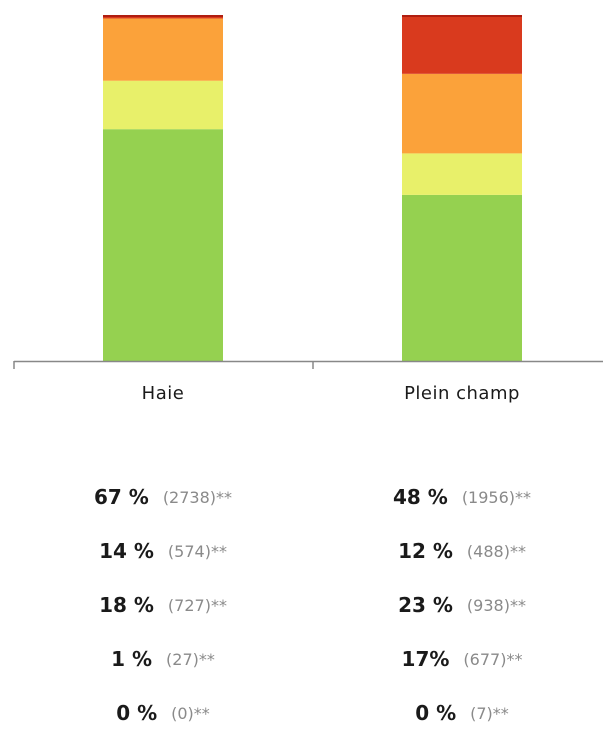 The height and width of the screenshot is (740, 603). Describe the element at coordinates (481, 713) in the screenshot. I see `stat-count: (7)` at that location.